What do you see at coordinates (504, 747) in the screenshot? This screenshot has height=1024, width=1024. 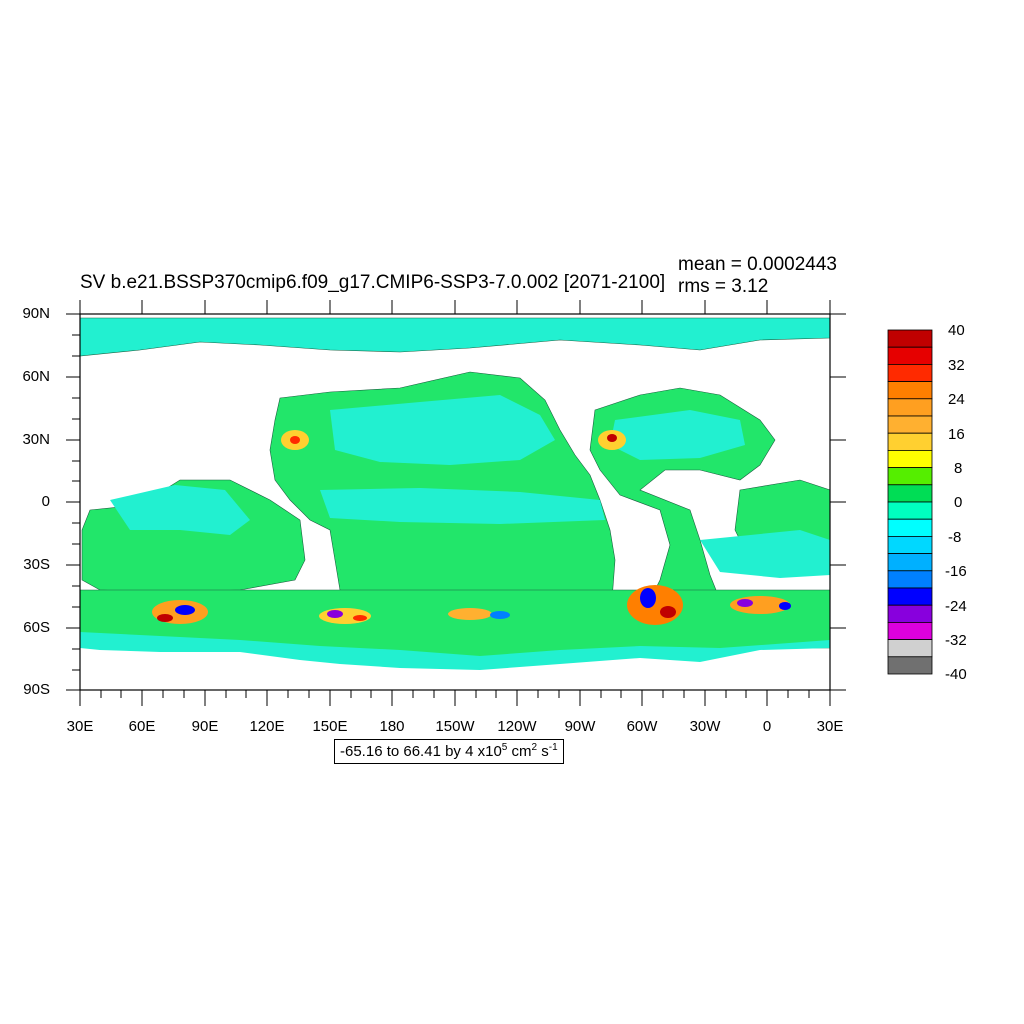 I see `range-exp: 5` at bounding box center [504, 747].